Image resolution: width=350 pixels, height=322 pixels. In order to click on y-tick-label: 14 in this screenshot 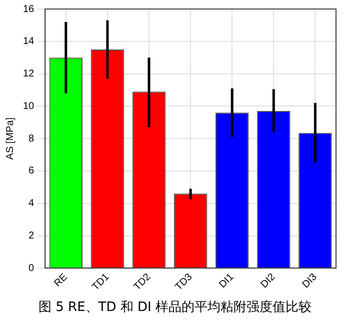, I will do `click(29, 42)`.